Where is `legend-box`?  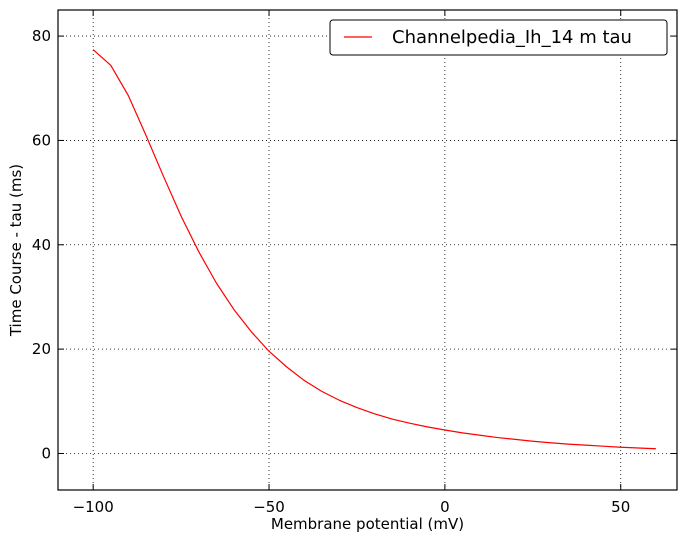 legend-box is located at coordinates (498, 37).